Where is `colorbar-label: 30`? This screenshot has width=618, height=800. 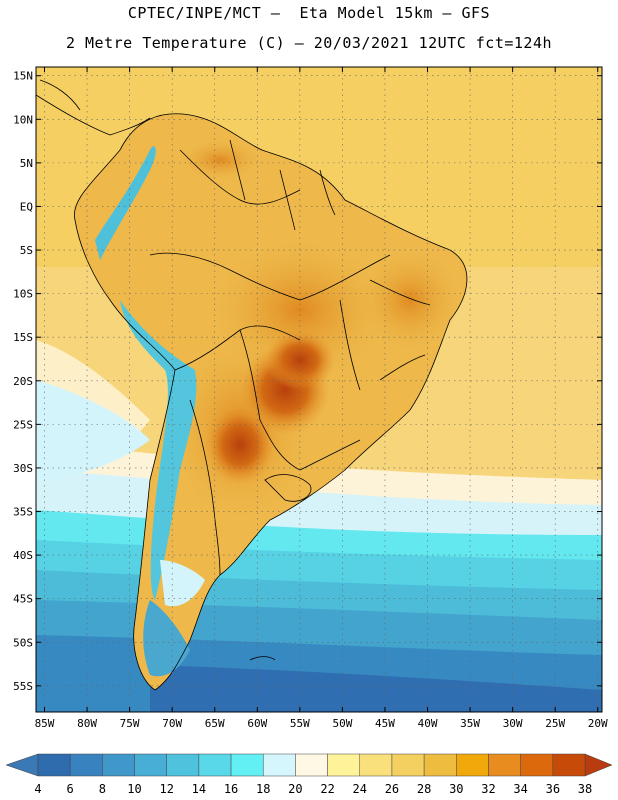
colorbar-label: 30 is located at coordinates (456, 789).